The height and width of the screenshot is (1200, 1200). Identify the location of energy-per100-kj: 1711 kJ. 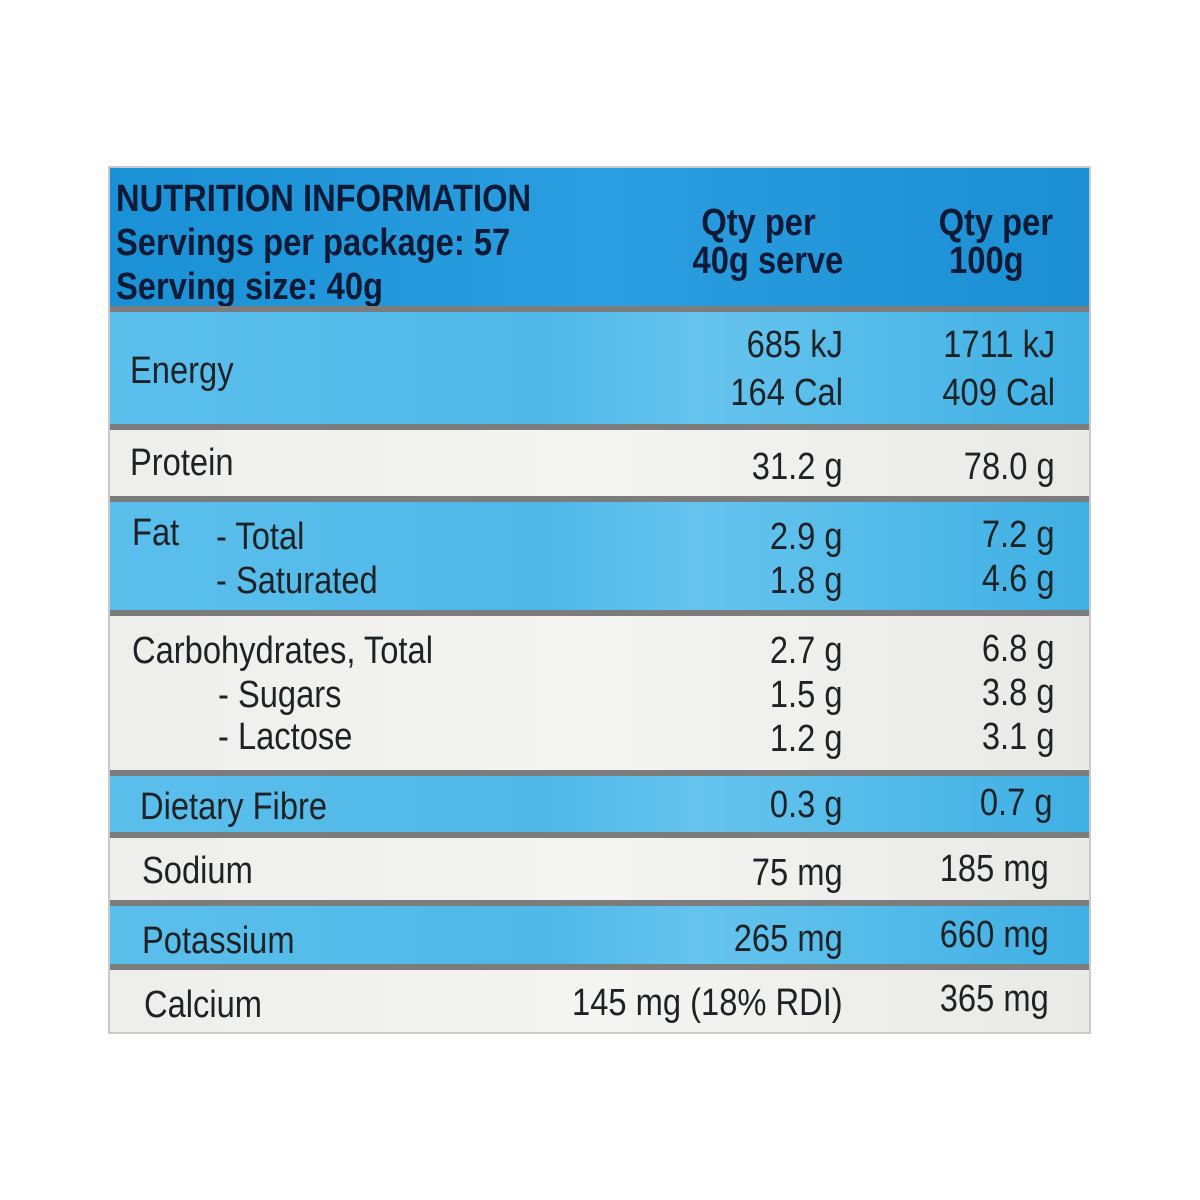
(998, 345).